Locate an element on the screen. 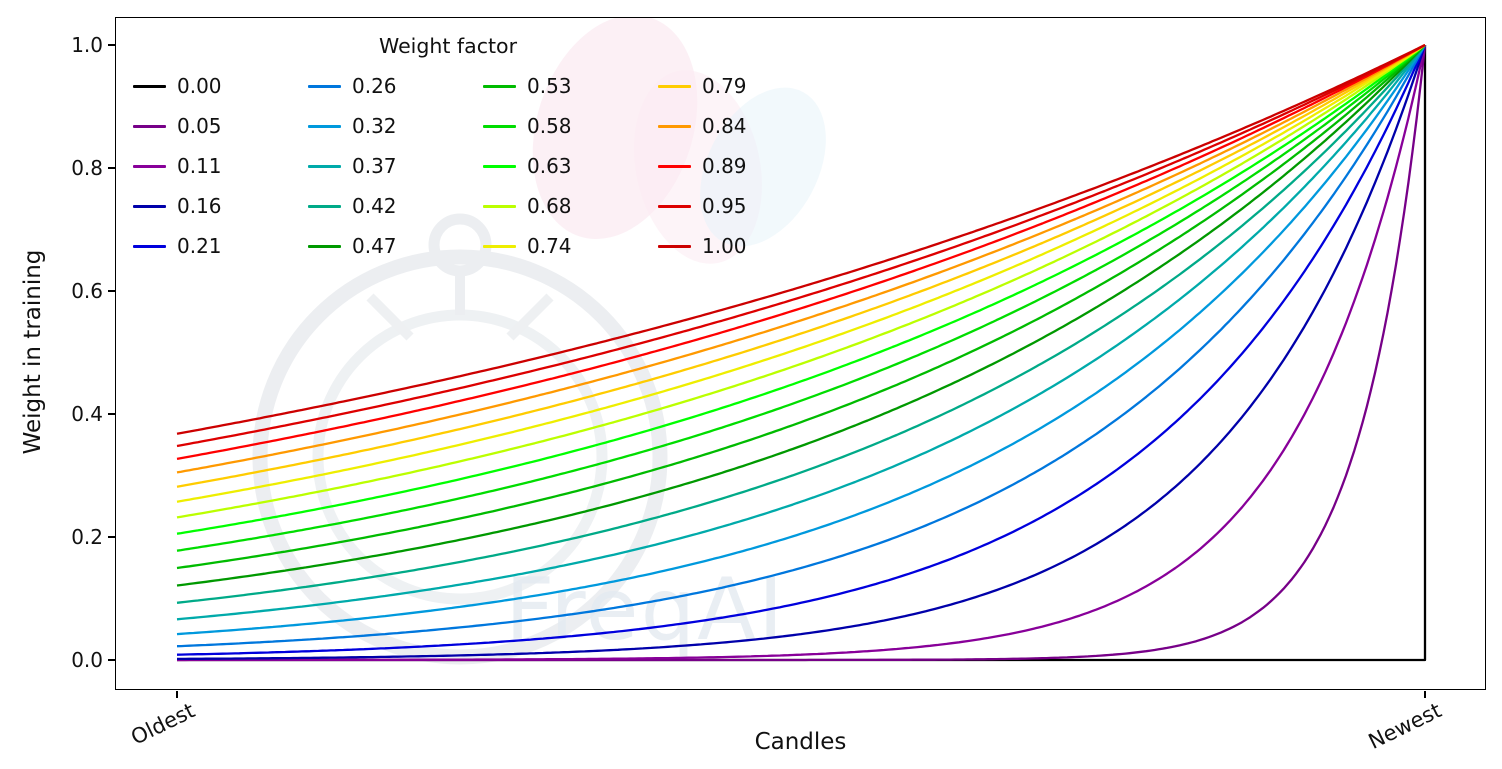 The width and height of the screenshot is (1502, 769). legend-item: 0.53 is located at coordinates (570, 86).